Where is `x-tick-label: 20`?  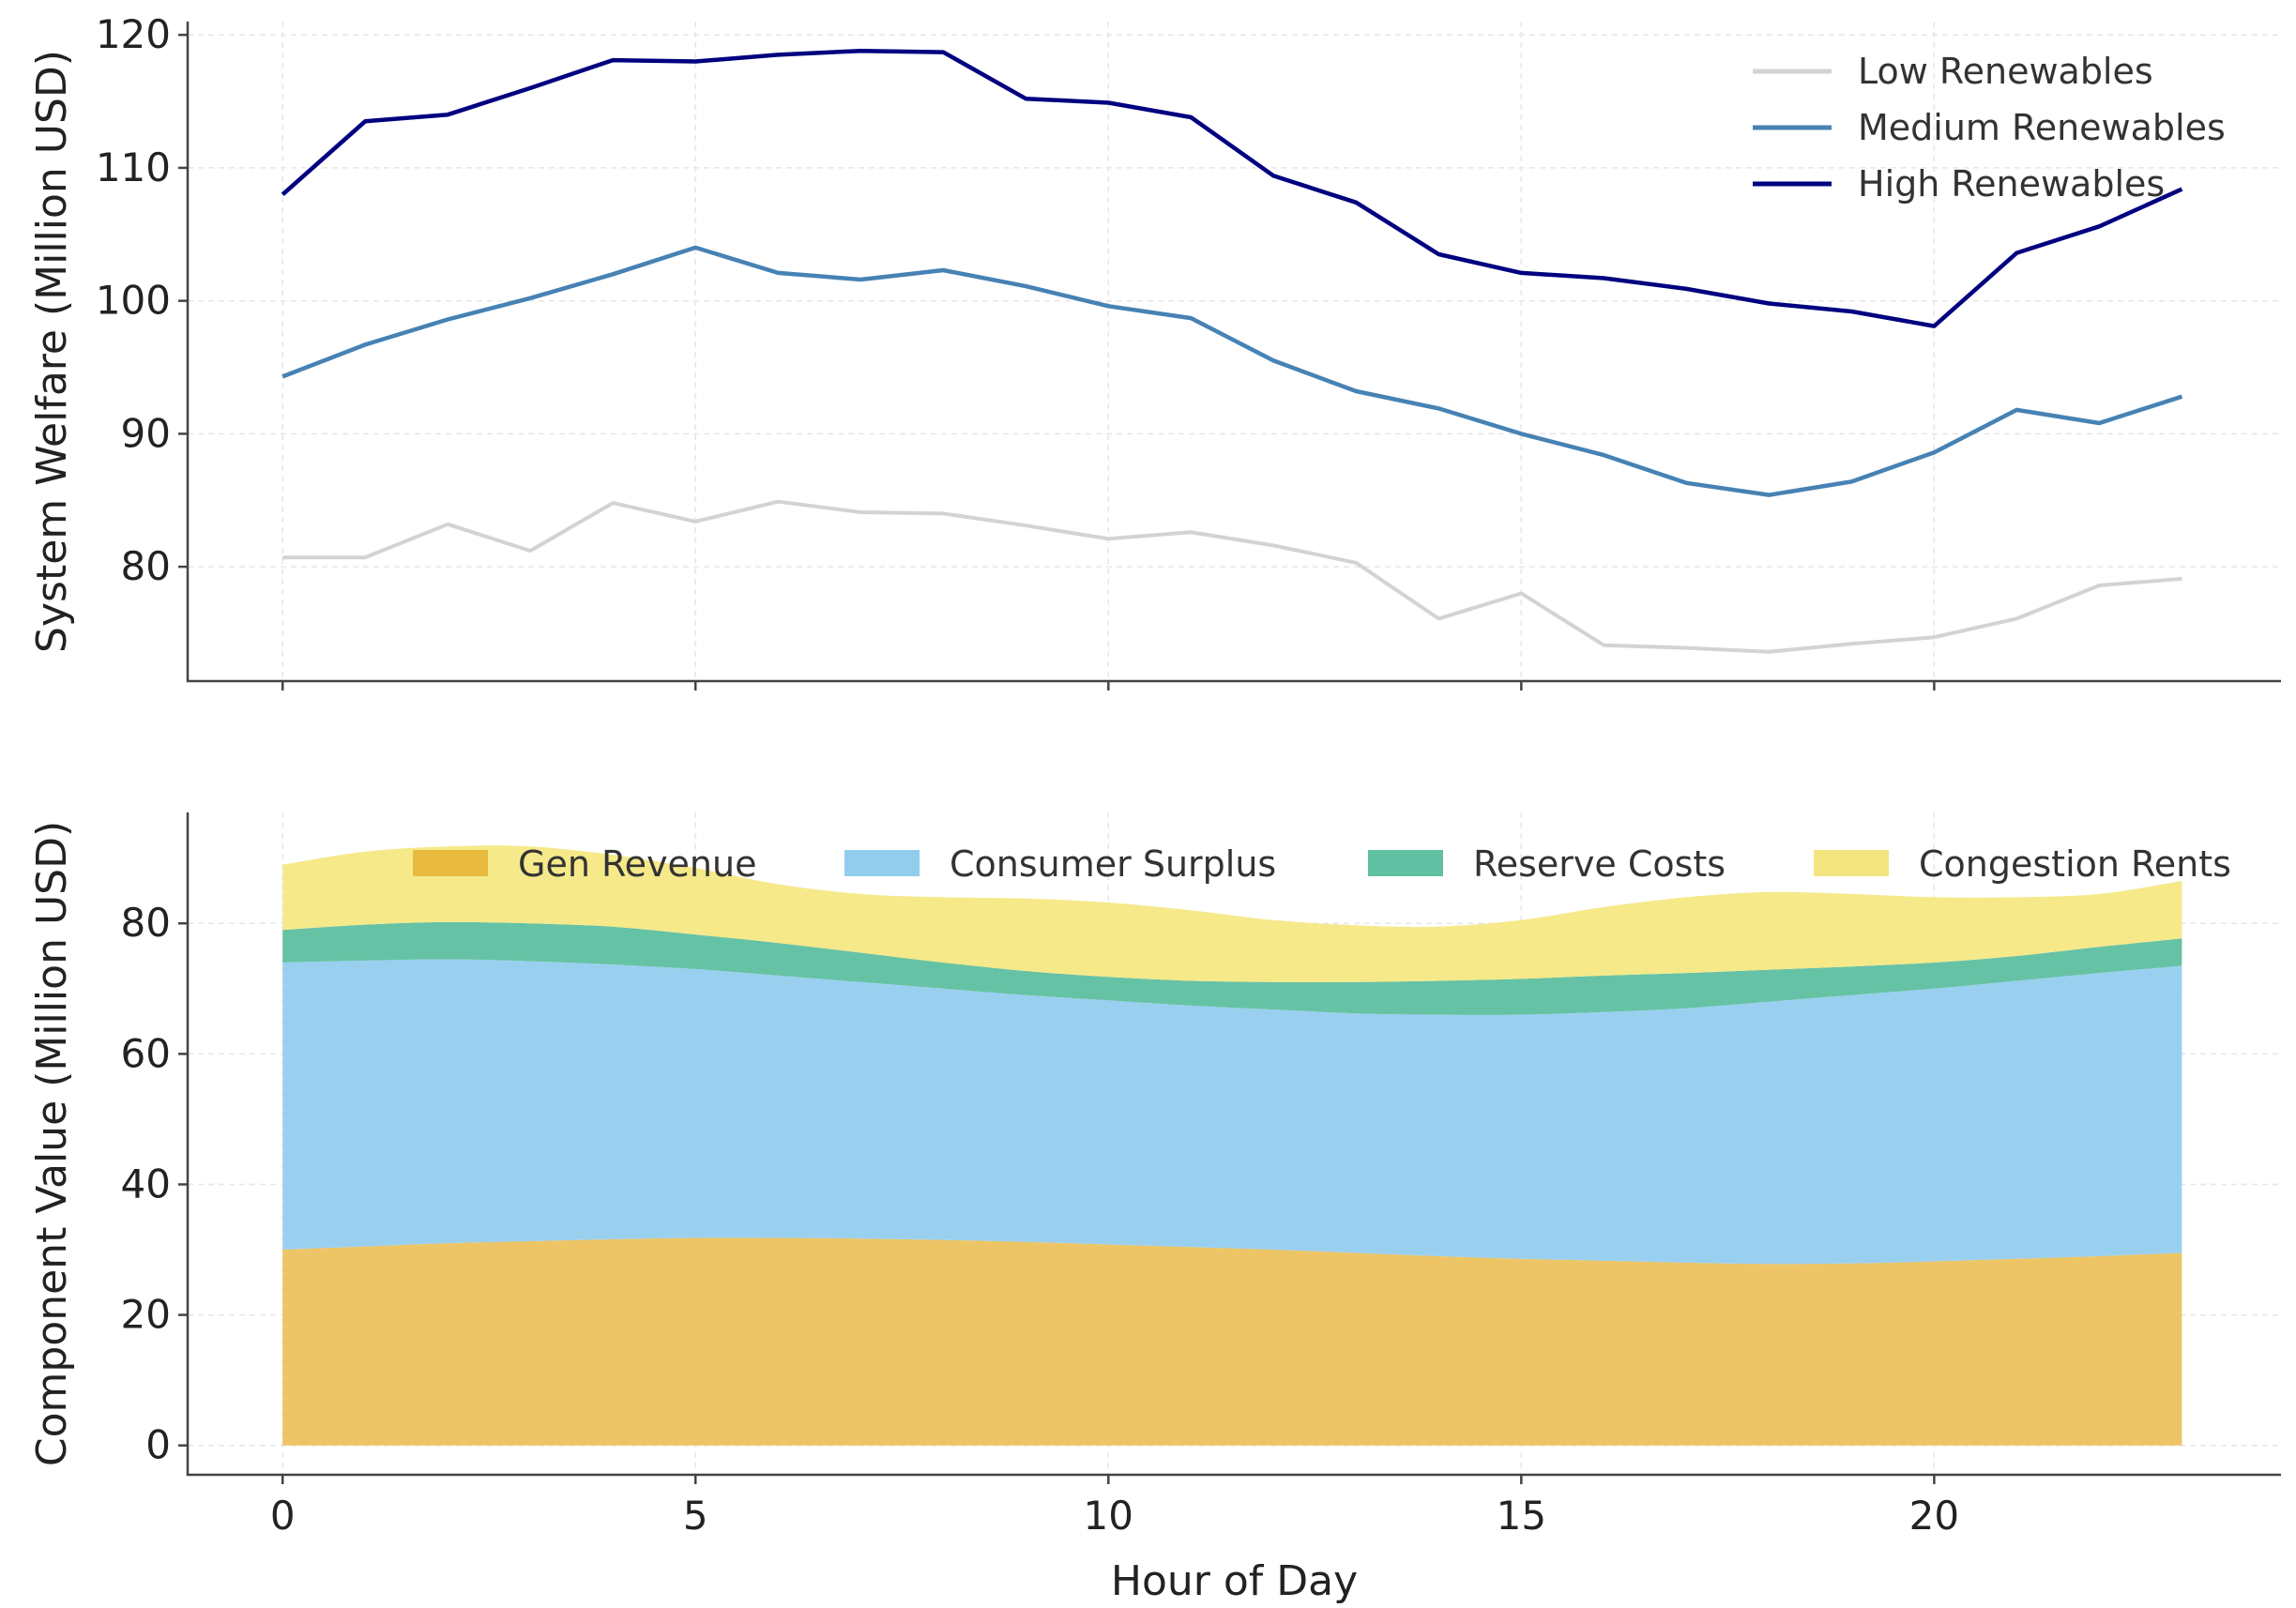 x-tick-label: 20 is located at coordinates (1934, 1516).